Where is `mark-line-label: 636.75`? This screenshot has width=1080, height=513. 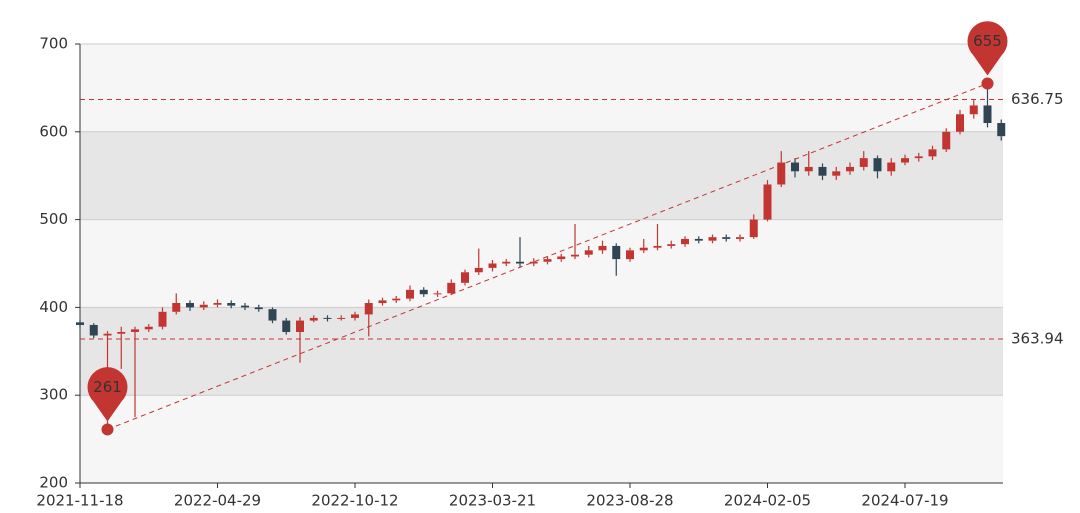
mark-line-label: 636.75 is located at coordinates (1037, 99).